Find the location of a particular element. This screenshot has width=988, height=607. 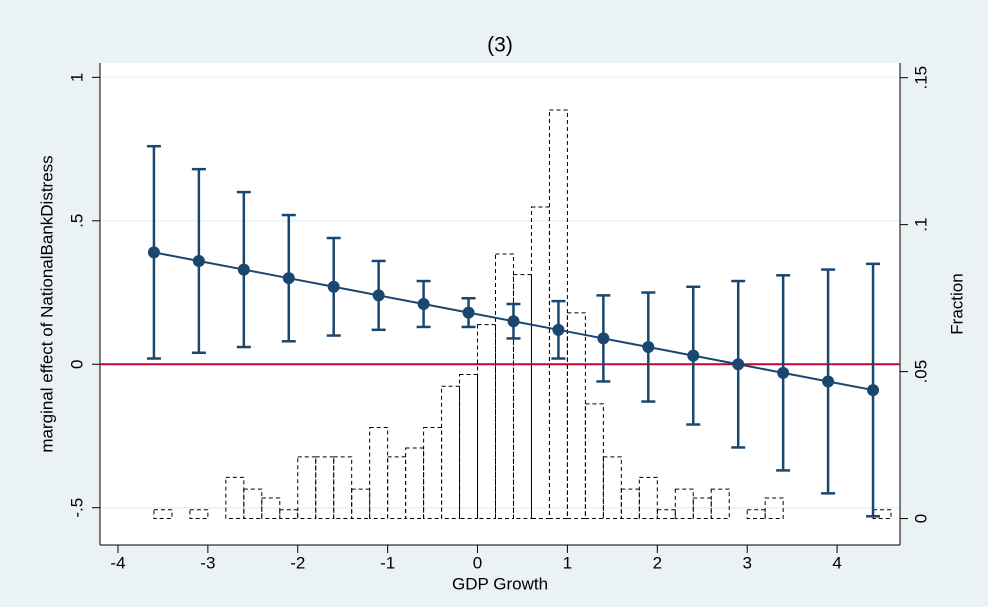

y-axis-title: marginal effect of NationalBankDistress is located at coordinates (46, 303).